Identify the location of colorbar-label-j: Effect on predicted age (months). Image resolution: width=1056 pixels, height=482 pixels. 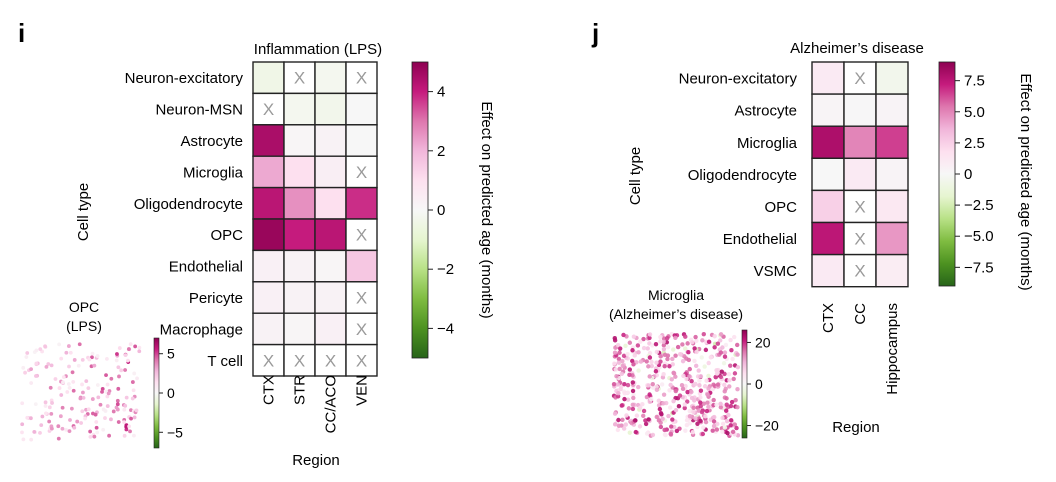
(1025, 181).